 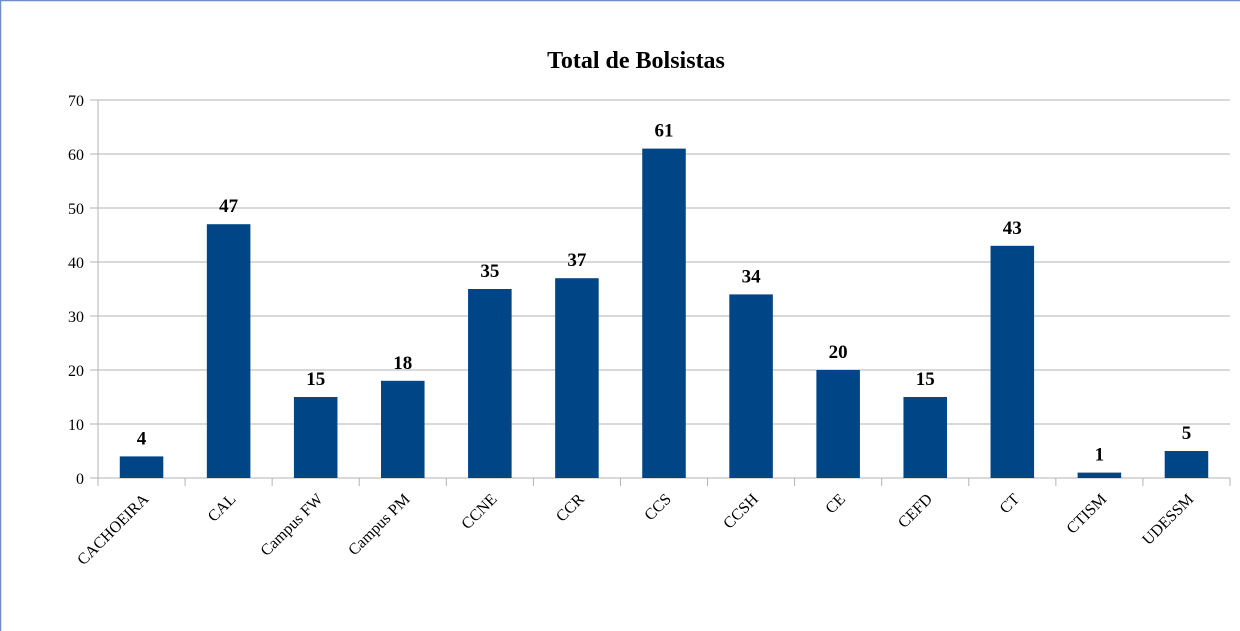 What do you see at coordinates (142, 438) in the screenshot?
I see `data-label: 4` at bounding box center [142, 438].